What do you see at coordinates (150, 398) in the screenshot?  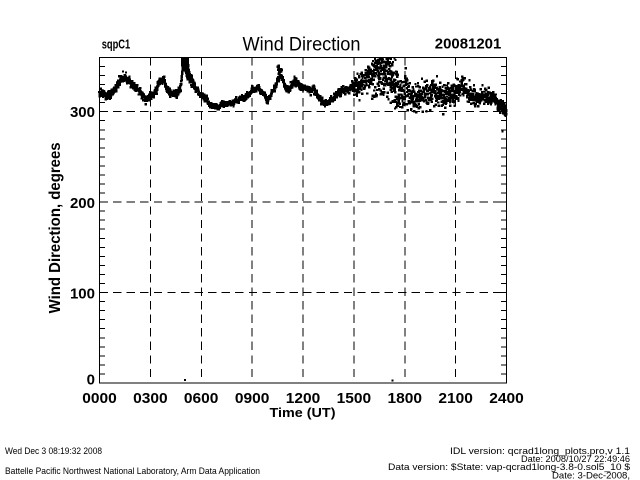 I see `svg-text: 0300` at bounding box center [150, 398].